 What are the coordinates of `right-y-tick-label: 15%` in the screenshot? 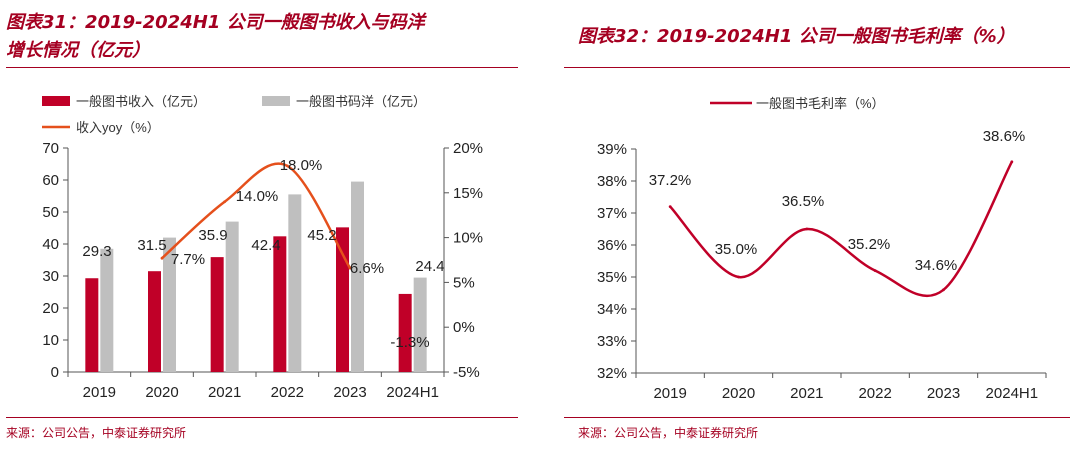 It's located at (468, 193).